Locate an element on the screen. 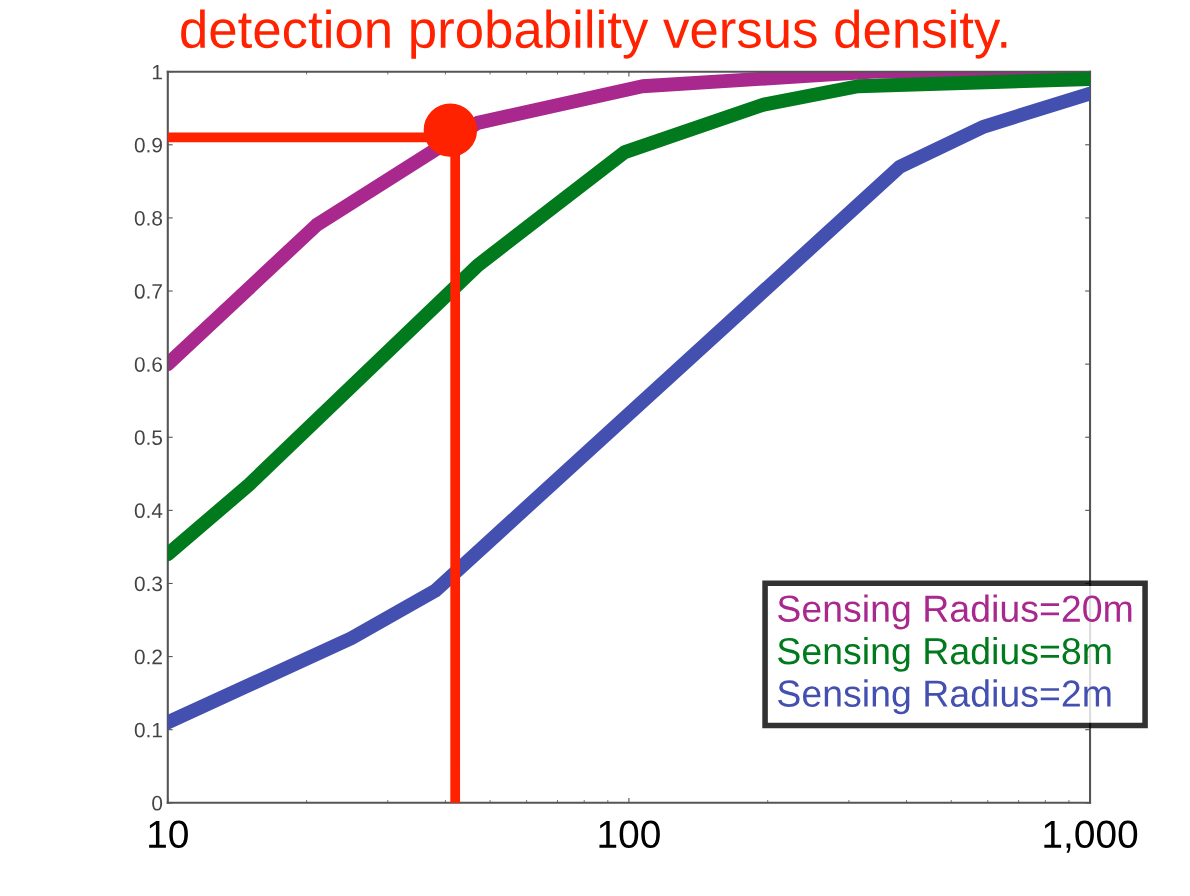 This screenshot has height=896, width=1190. chart-title: detection probability versus density. is located at coordinates (594, 34).